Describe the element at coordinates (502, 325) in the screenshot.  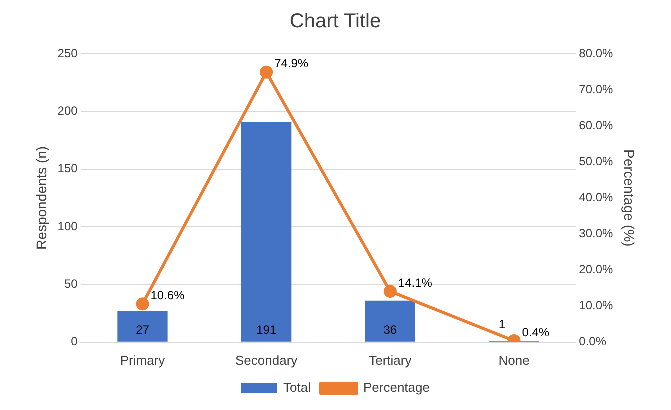
I see `data-label: 1` at that location.